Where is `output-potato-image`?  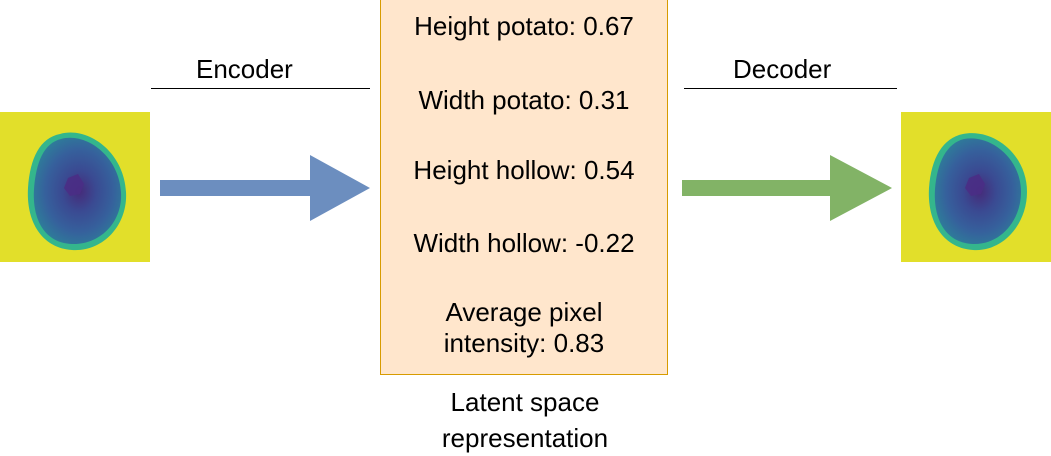
output-potato-image is located at coordinates (976, 187).